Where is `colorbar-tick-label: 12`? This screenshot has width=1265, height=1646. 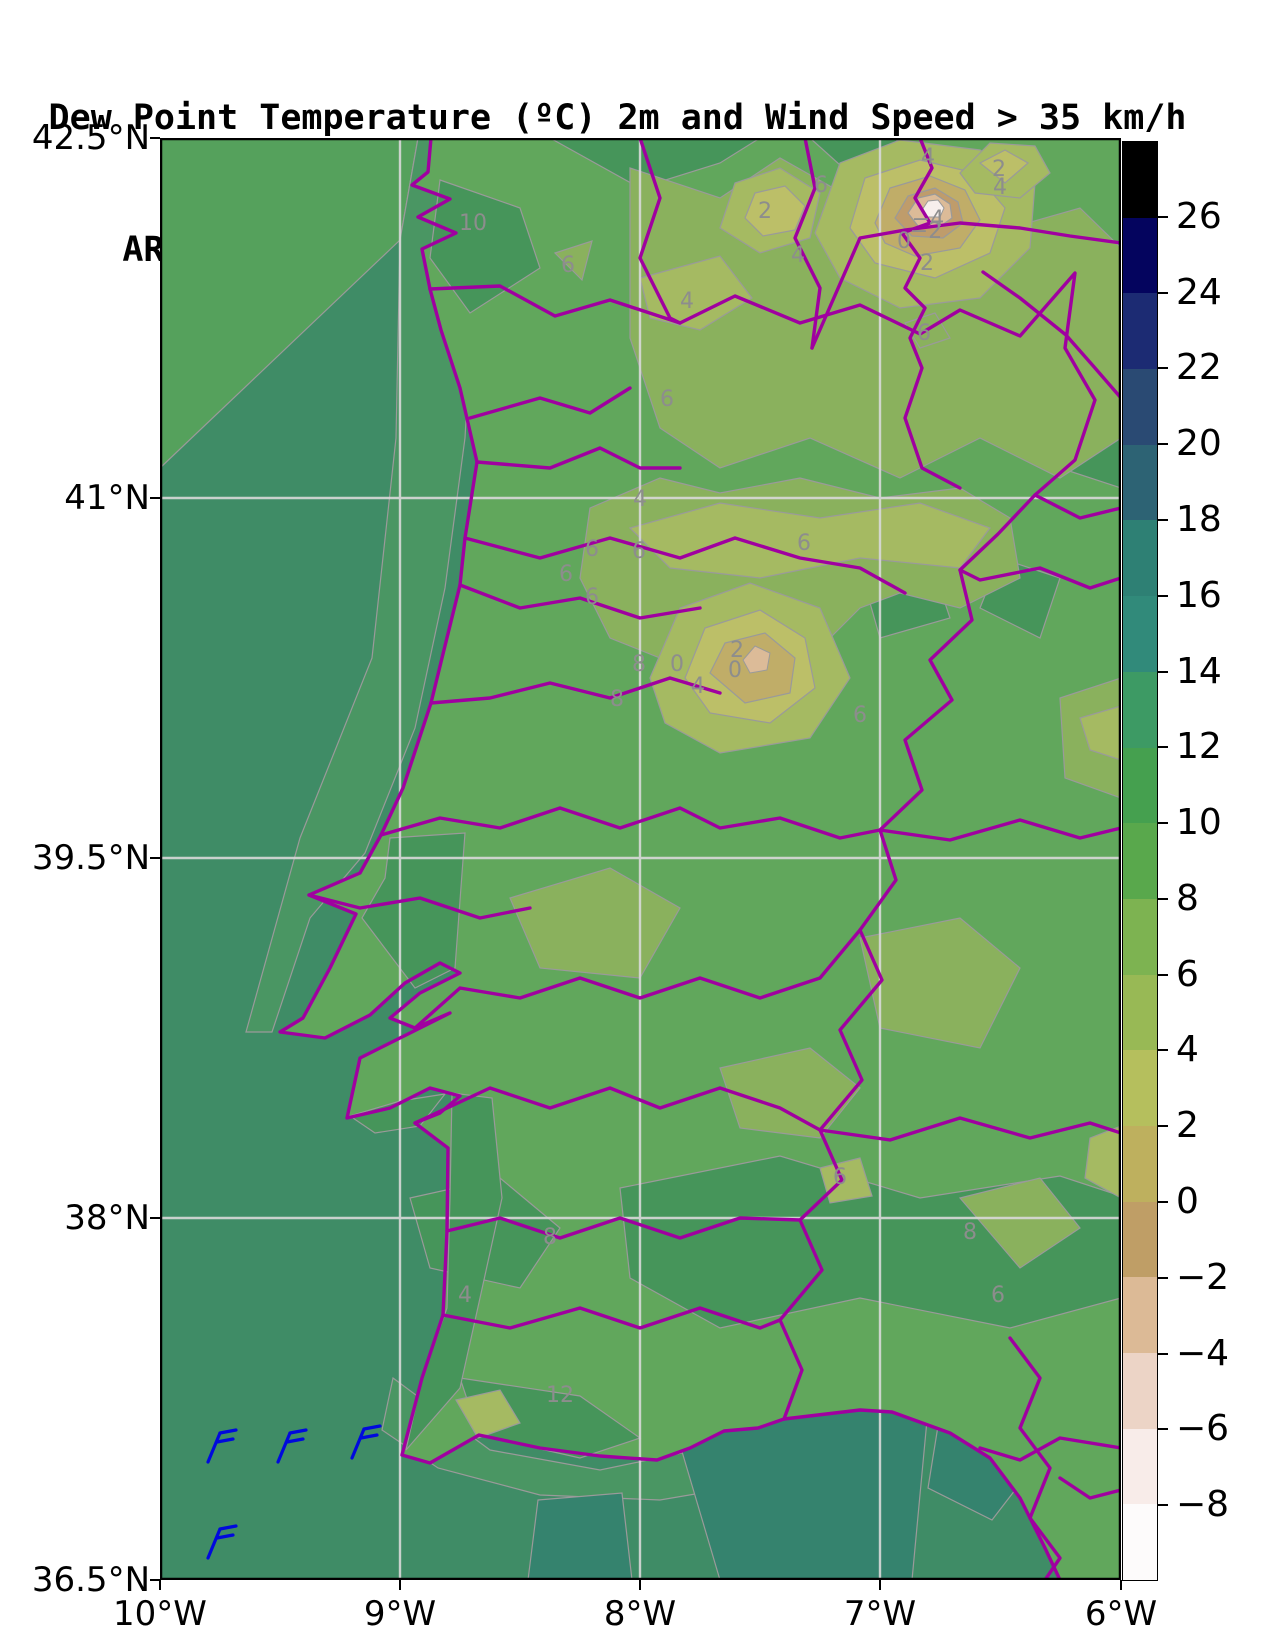
colorbar-tick-label: 12 is located at coordinates (1199, 747).